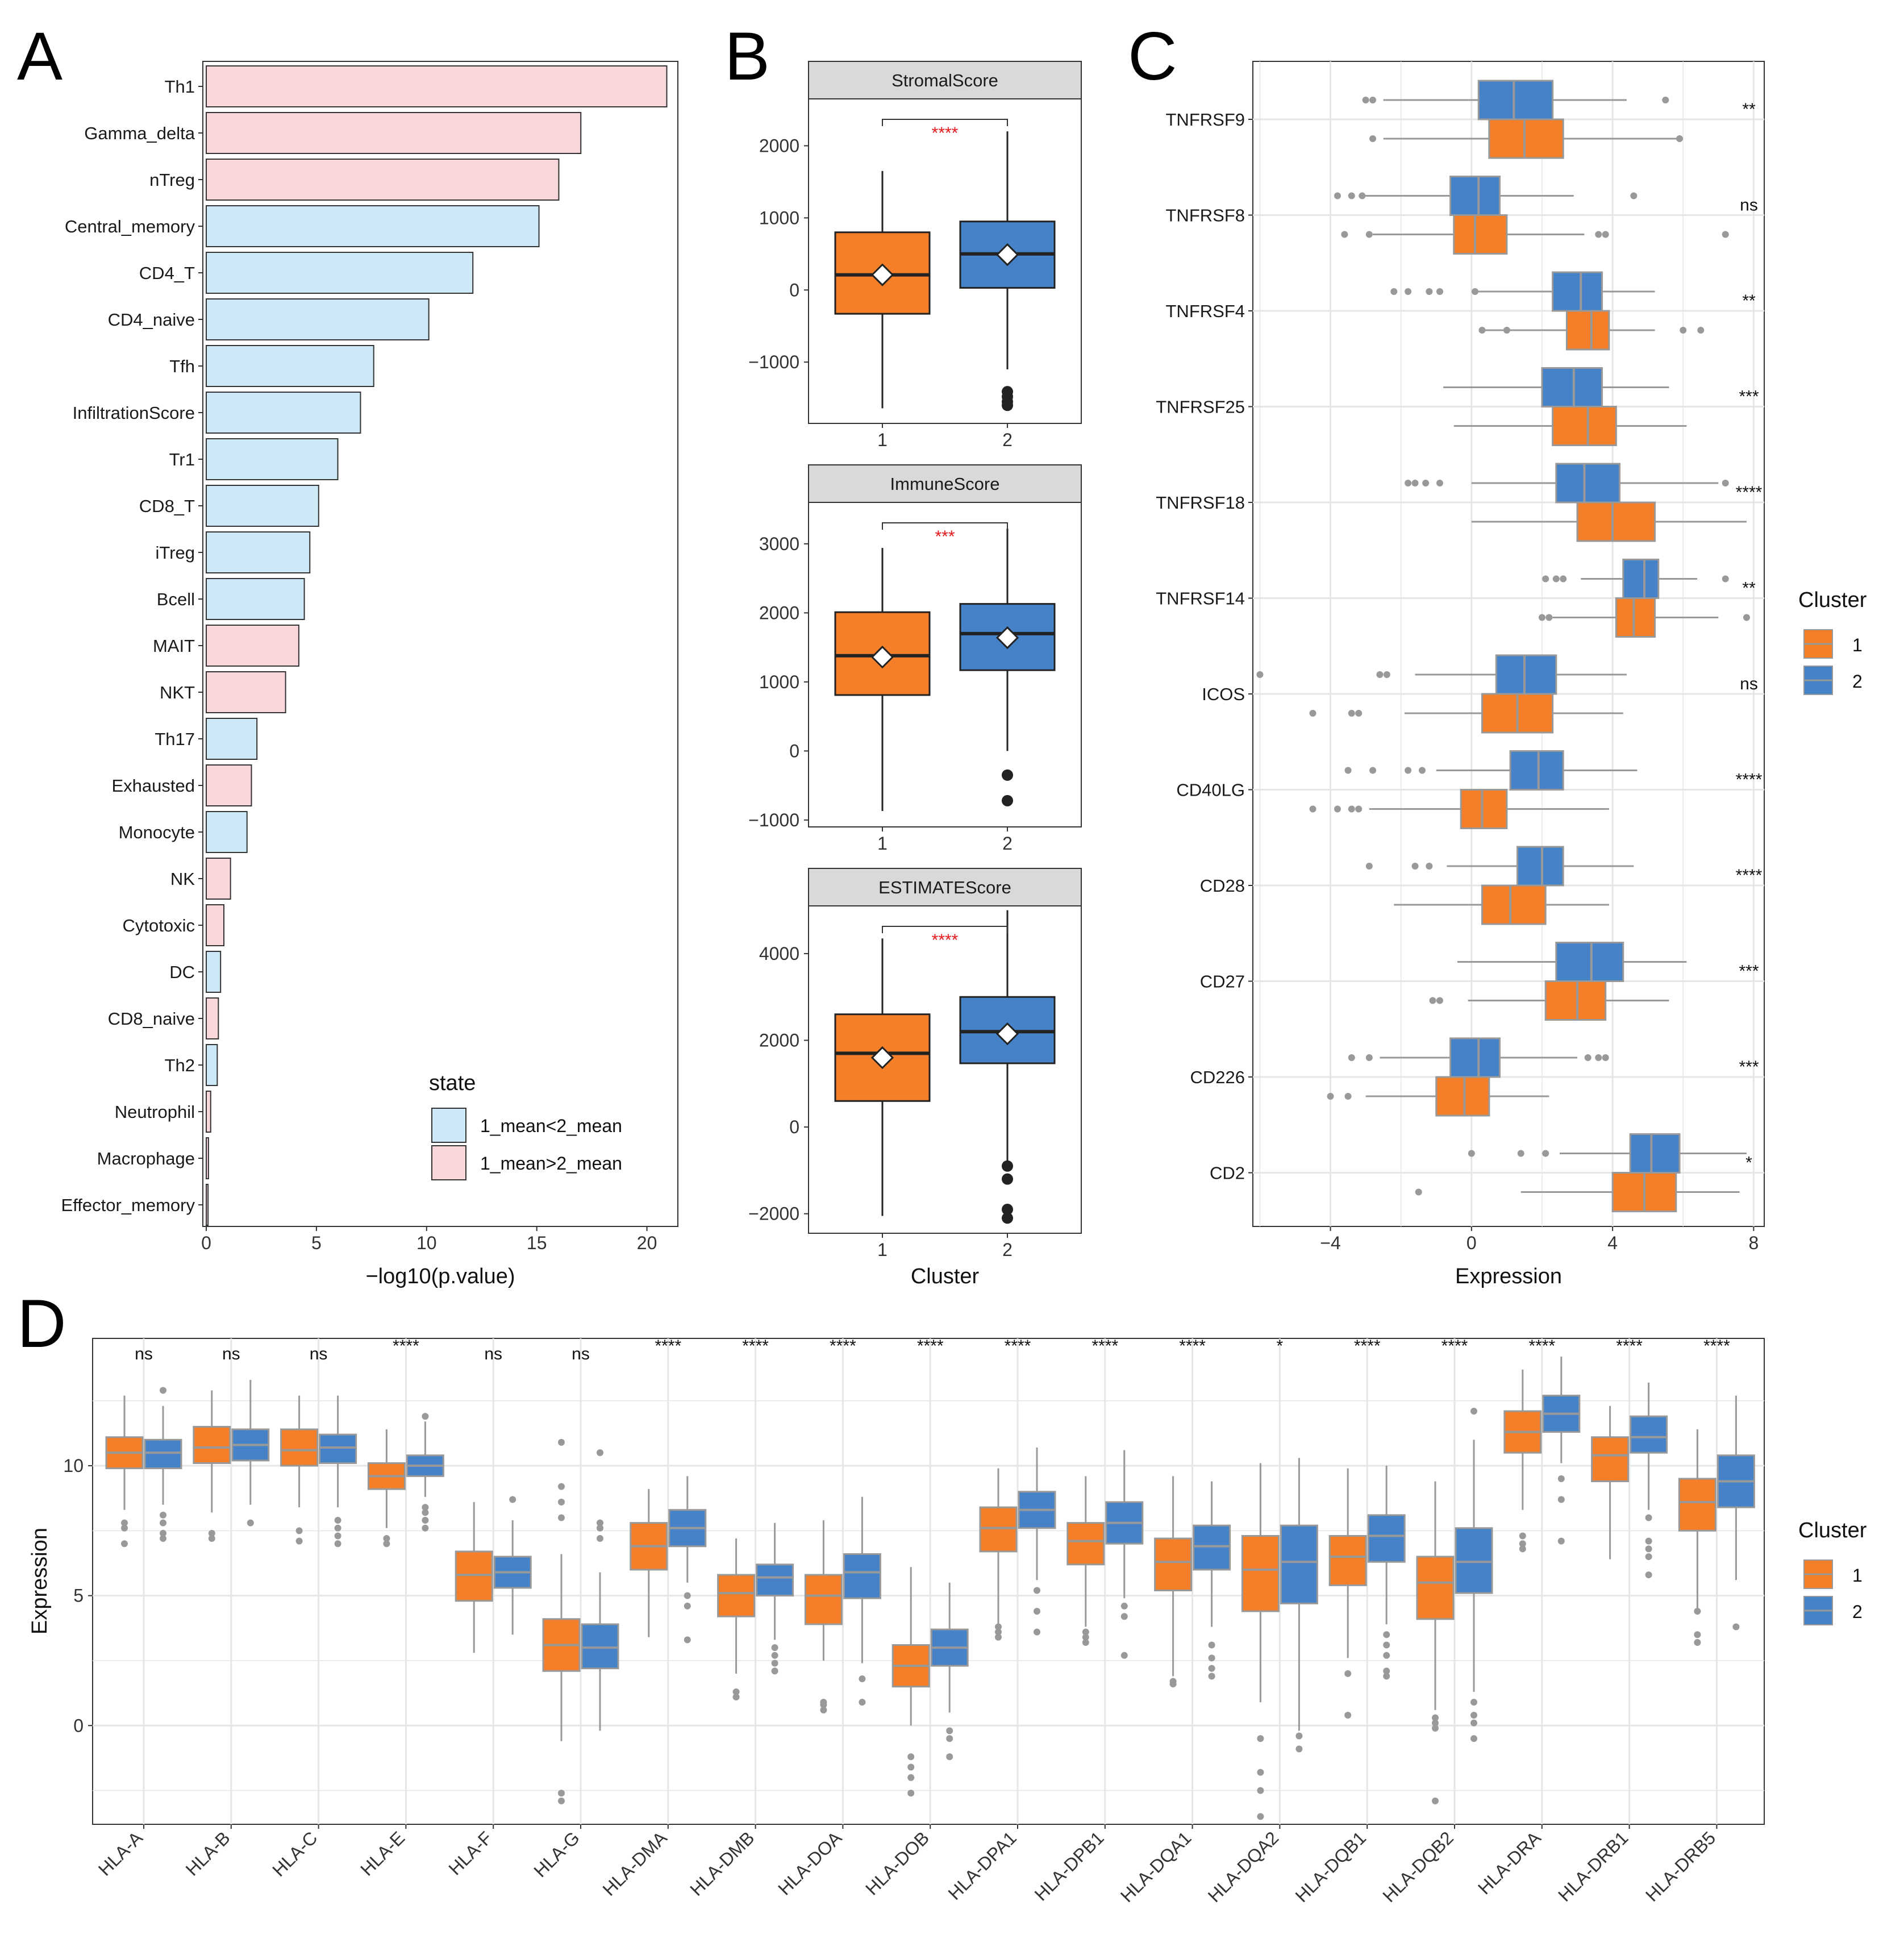 The width and height of the screenshot is (1904, 1934). I want to click on sig-label-HLA-DQB1: ****, so click(1367, 1346).